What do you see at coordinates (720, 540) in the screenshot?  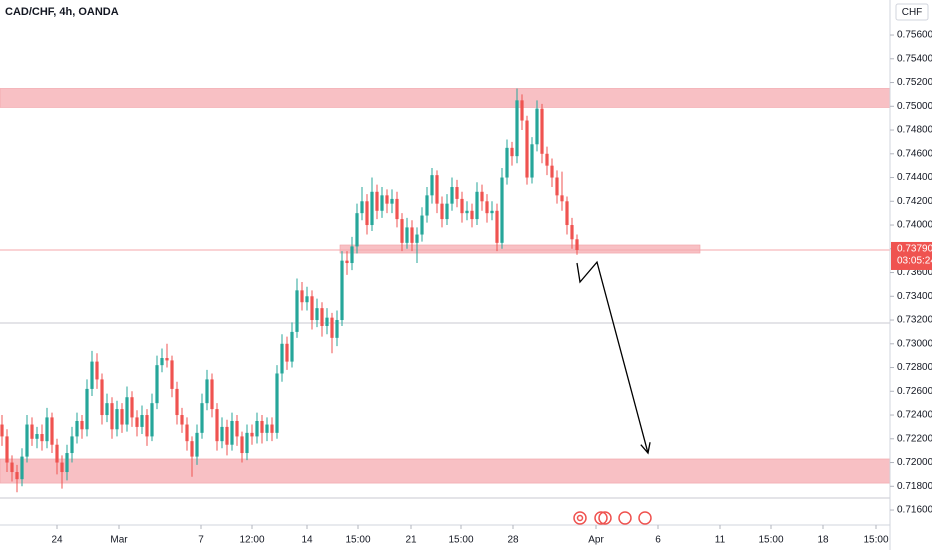 I see `x-tick-label: 11` at bounding box center [720, 540].